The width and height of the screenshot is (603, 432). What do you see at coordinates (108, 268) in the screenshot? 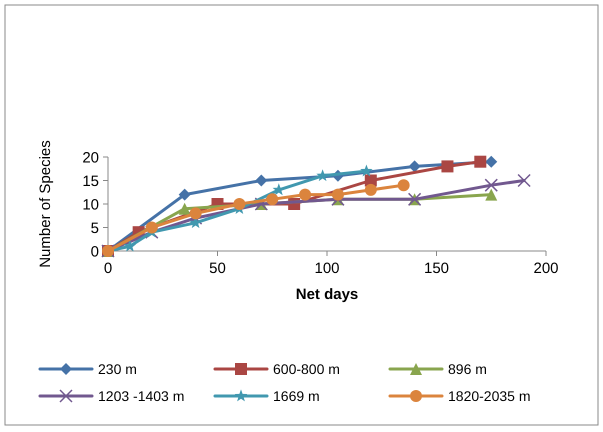
I see `x-tick-label: 0` at bounding box center [108, 268].